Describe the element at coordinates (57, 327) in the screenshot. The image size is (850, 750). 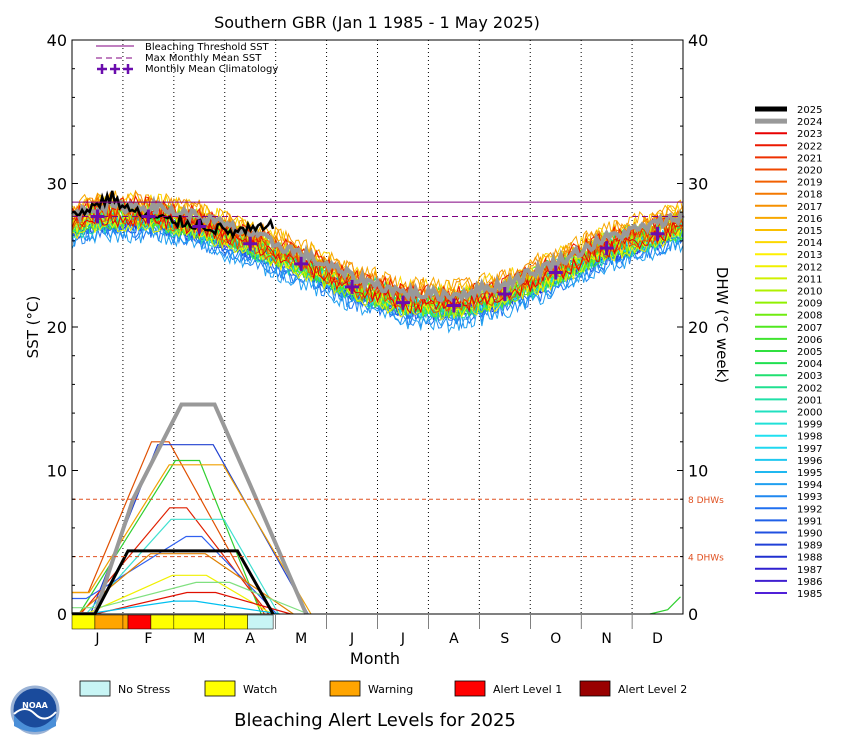
I see `y-tick-label-left: 20` at that location.